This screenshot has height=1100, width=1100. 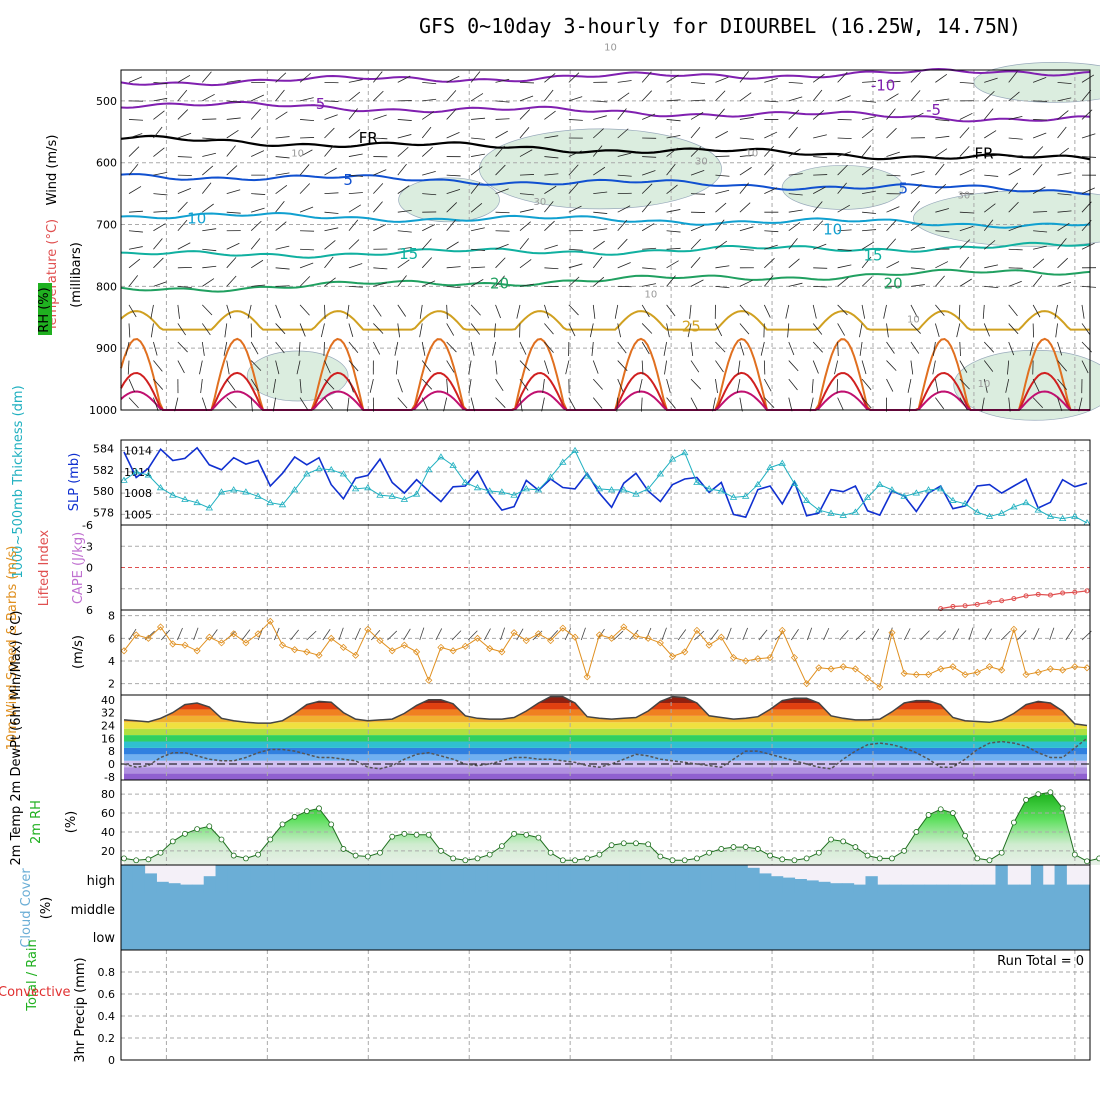 What do you see at coordinates (605, 482) in the screenshot?
I see `slp-line` at bounding box center [605, 482].